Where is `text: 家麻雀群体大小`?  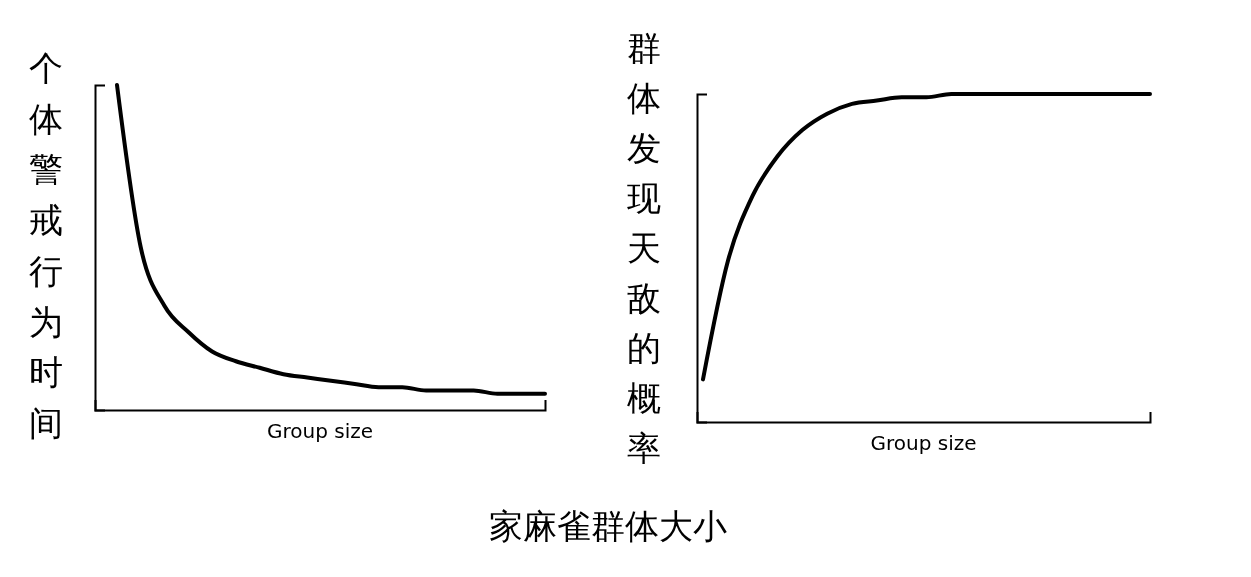 text: 家麻雀群体大小 is located at coordinates (607, 526).